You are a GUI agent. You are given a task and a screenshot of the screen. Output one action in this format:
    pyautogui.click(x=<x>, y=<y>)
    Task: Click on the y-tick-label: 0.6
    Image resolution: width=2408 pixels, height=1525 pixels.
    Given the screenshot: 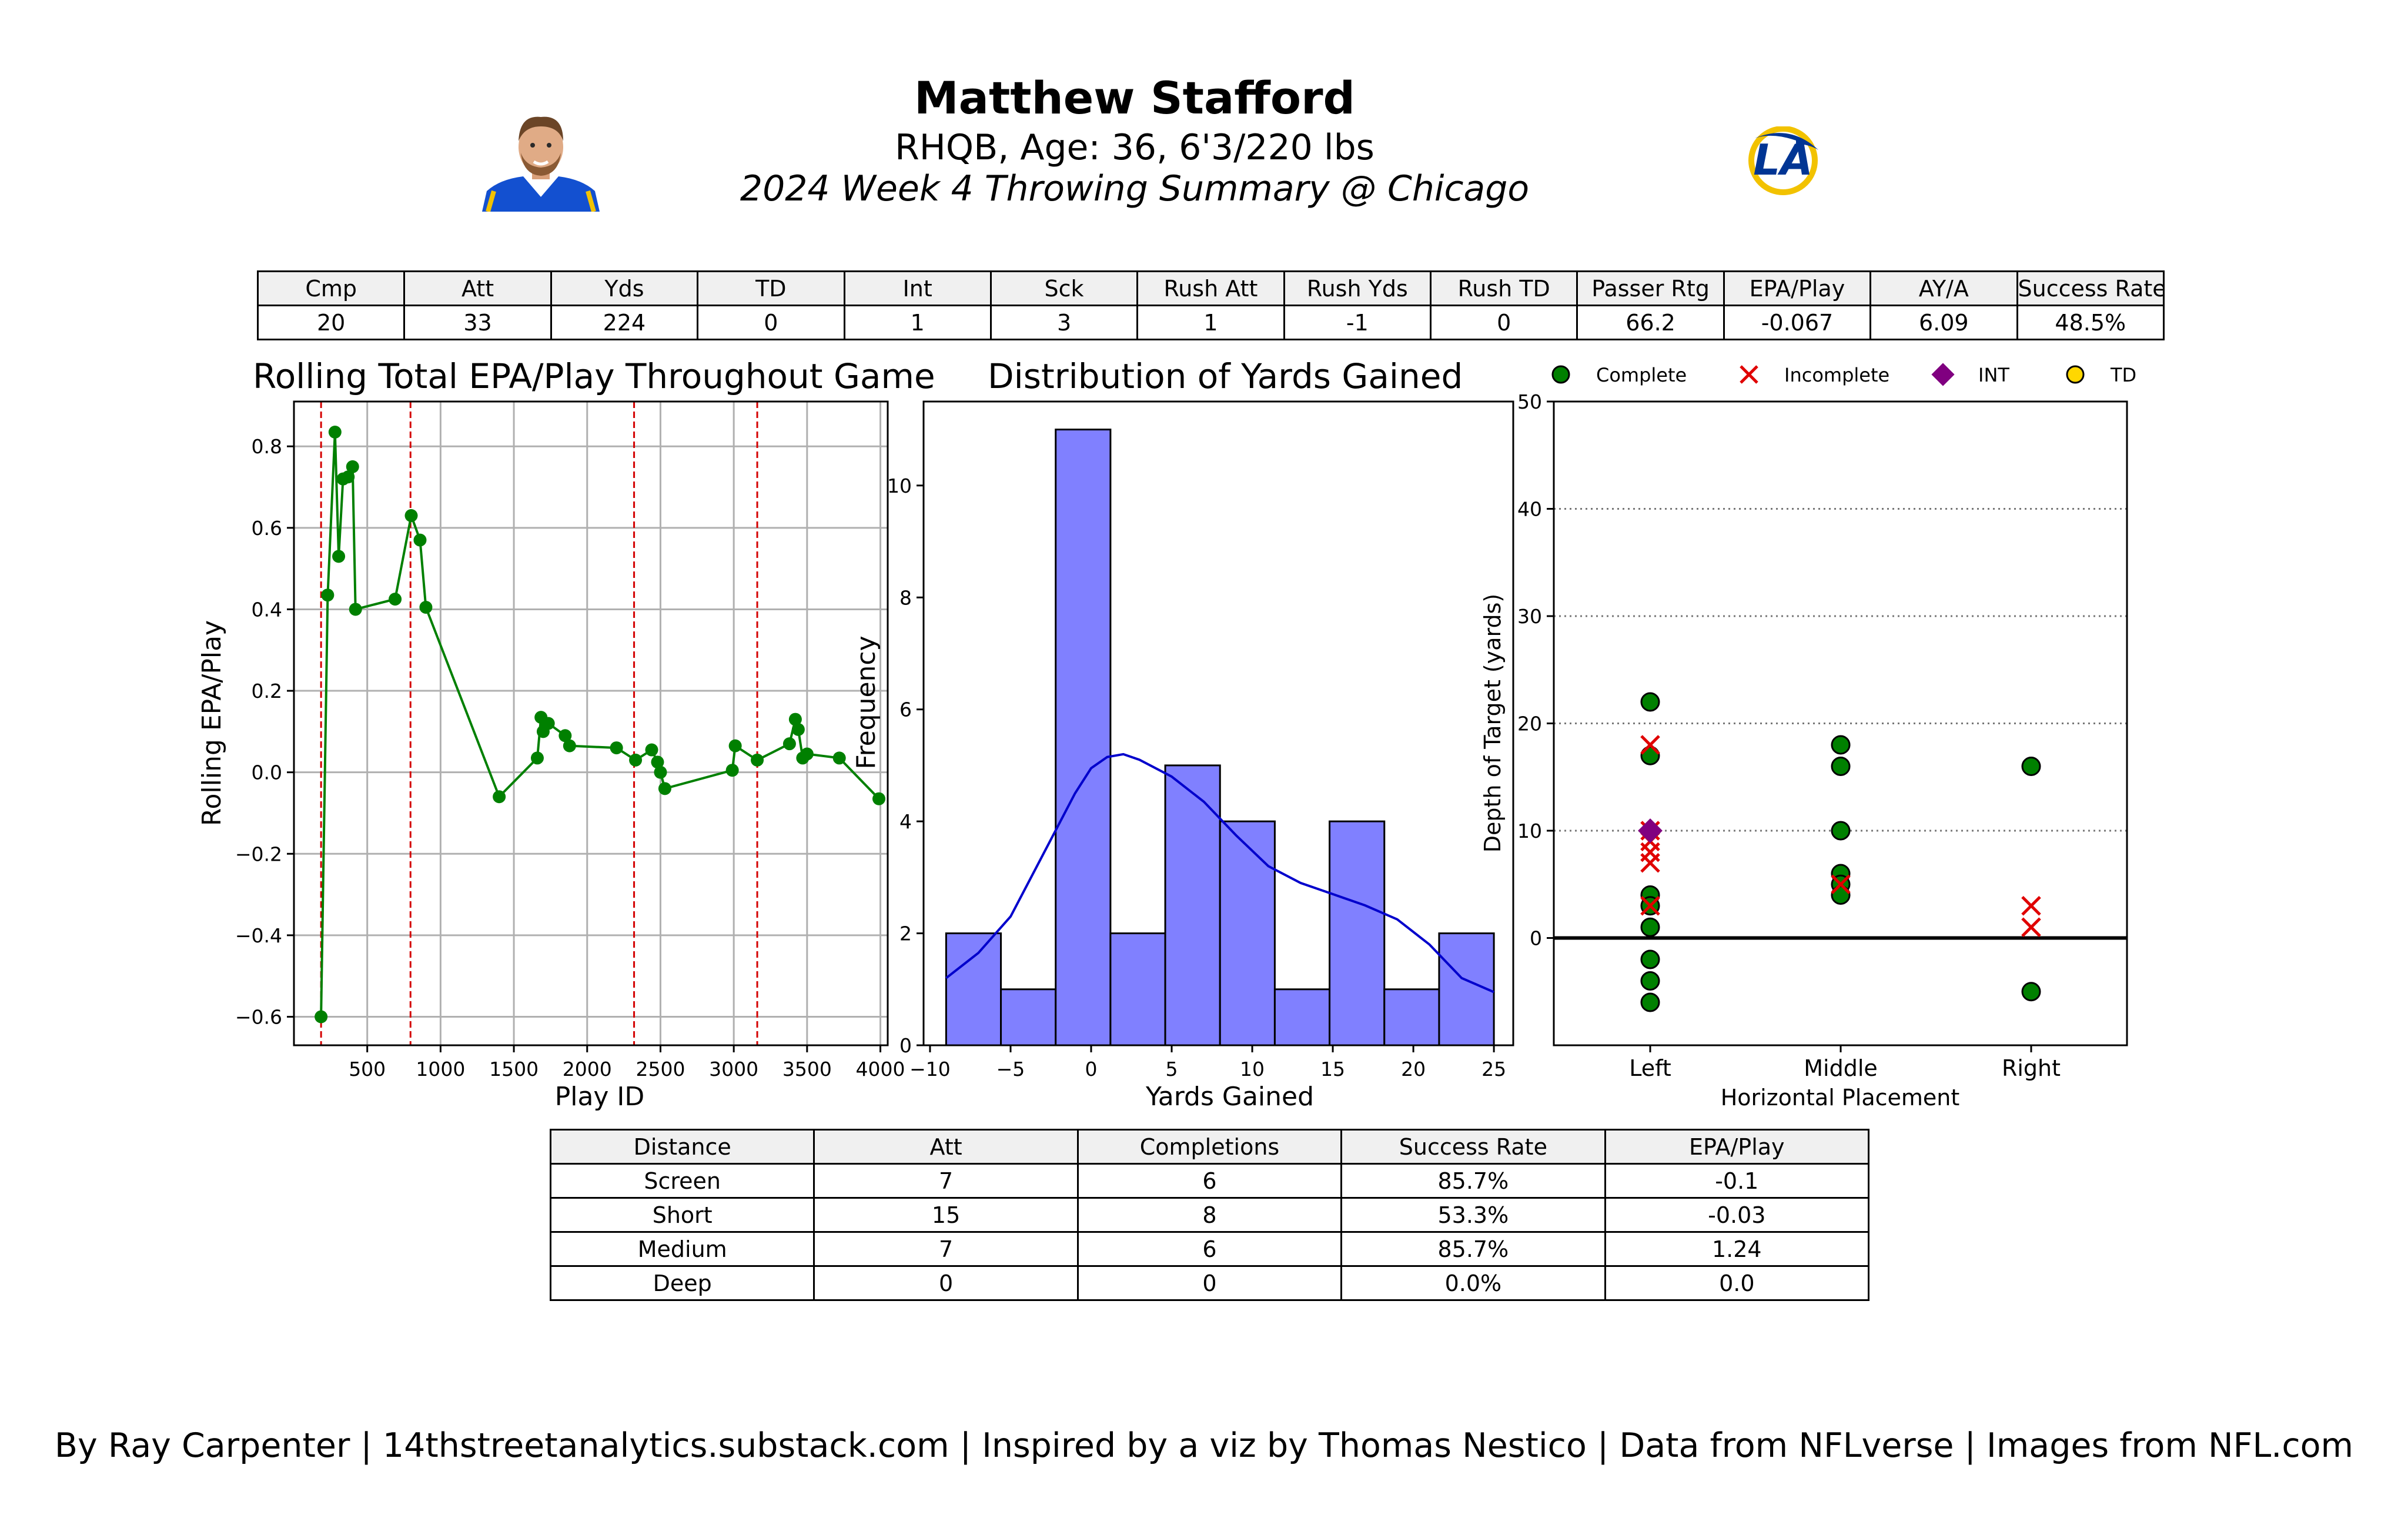 What is the action you would take?
    pyautogui.click(x=267, y=528)
    